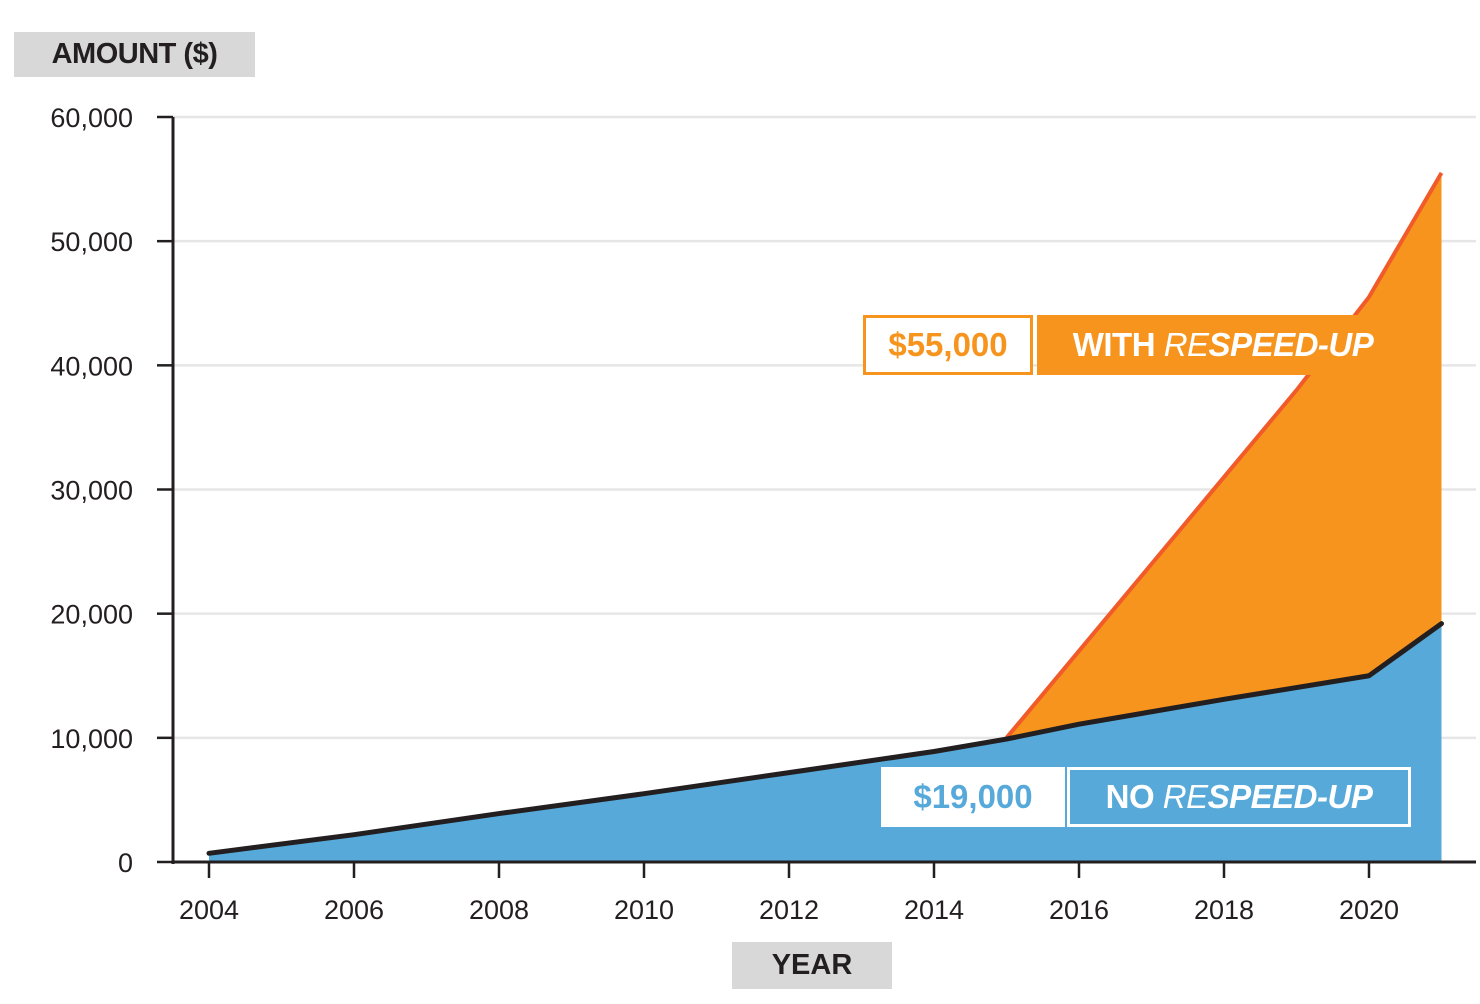  What do you see at coordinates (1224, 910) in the screenshot?
I see `x-tick-label-2018: 2018` at bounding box center [1224, 910].